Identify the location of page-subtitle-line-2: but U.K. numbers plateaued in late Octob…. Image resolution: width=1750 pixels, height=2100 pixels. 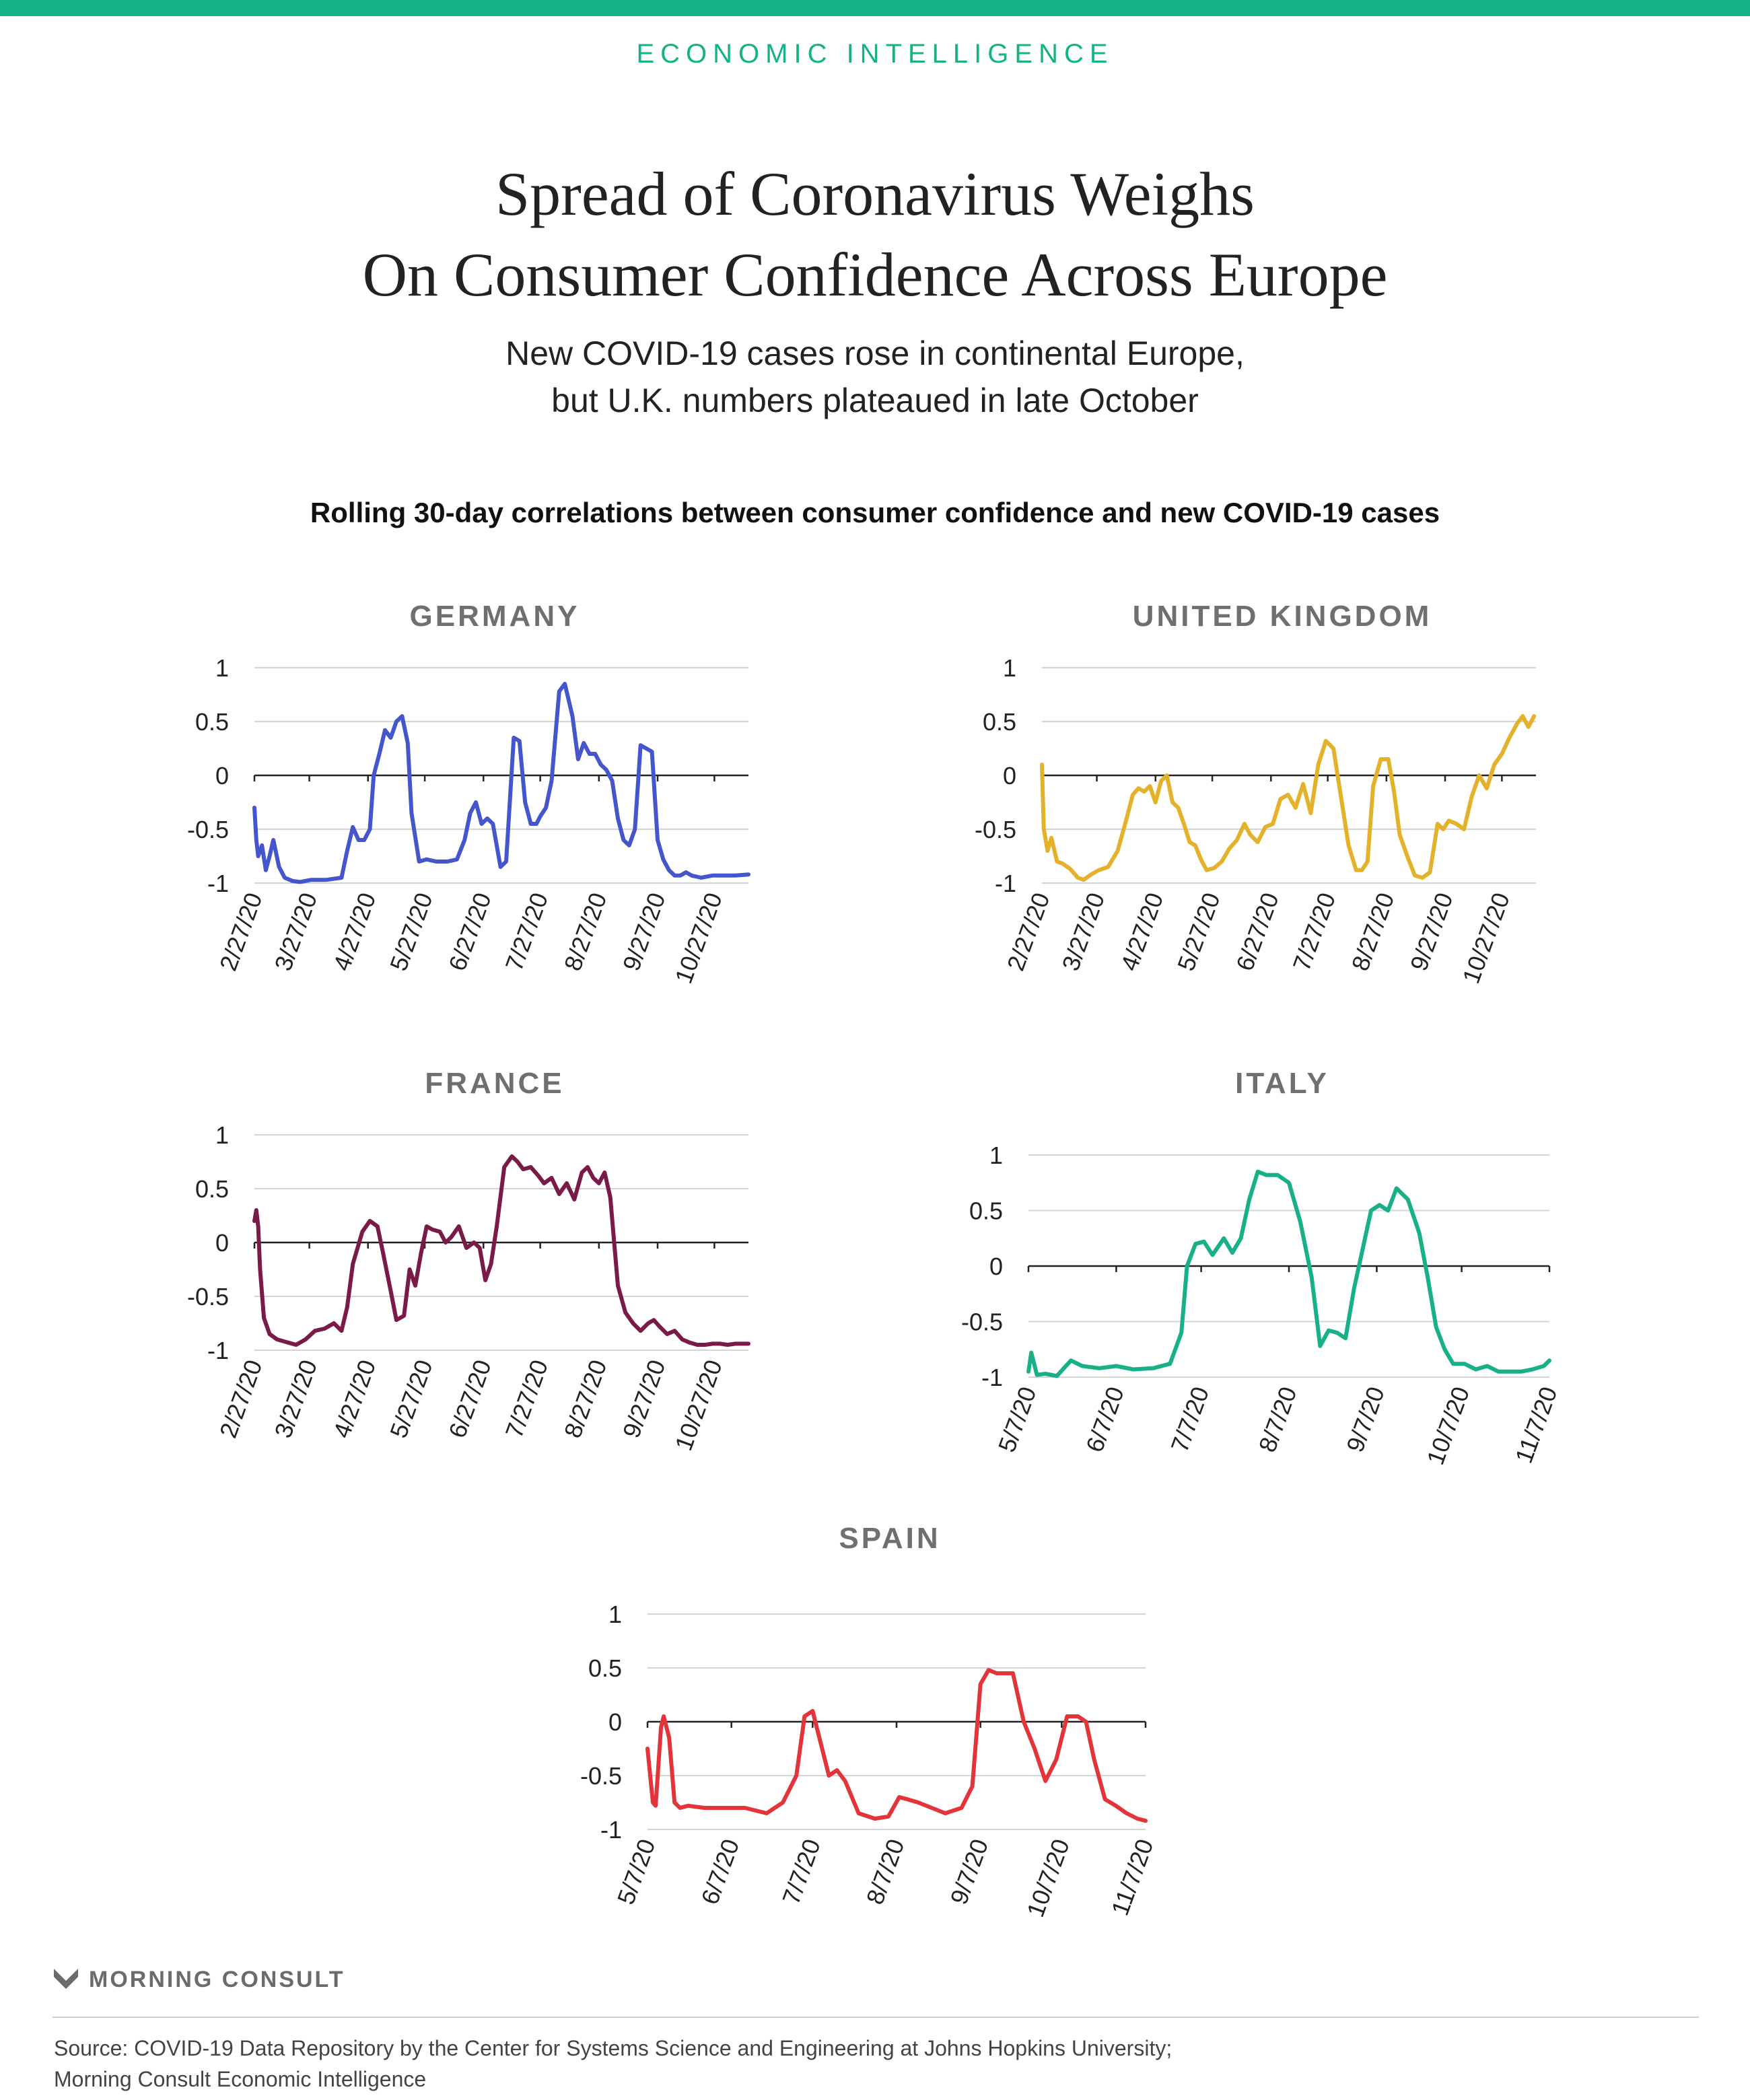
(875, 401).